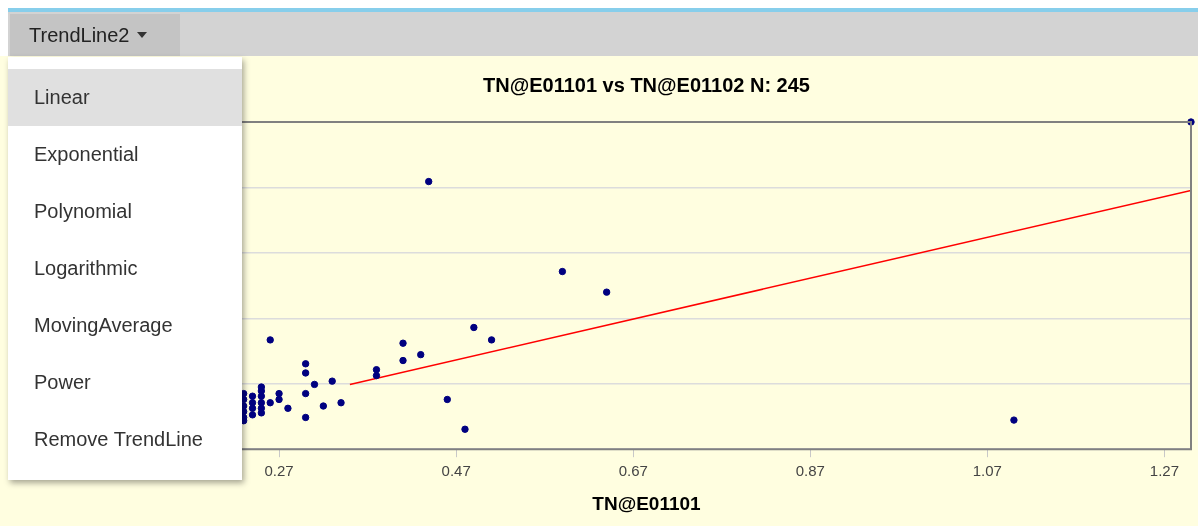  Describe the element at coordinates (646, 84) in the screenshot. I see `chart-title: TN@E01101 vs TN@E01102 N: 245` at that location.